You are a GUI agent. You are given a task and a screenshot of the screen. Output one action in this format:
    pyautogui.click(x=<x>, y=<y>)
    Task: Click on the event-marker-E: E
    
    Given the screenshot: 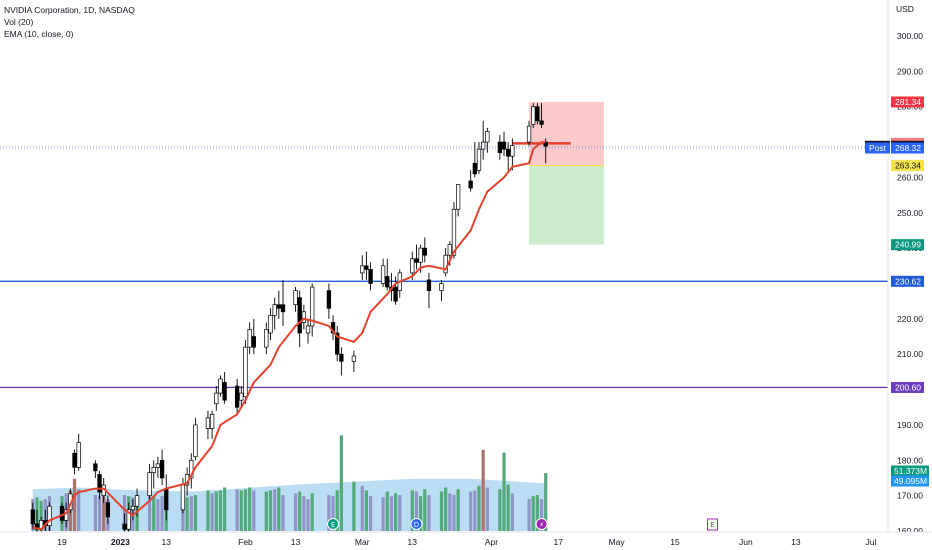 What is the action you would take?
    pyautogui.click(x=333, y=524)
    